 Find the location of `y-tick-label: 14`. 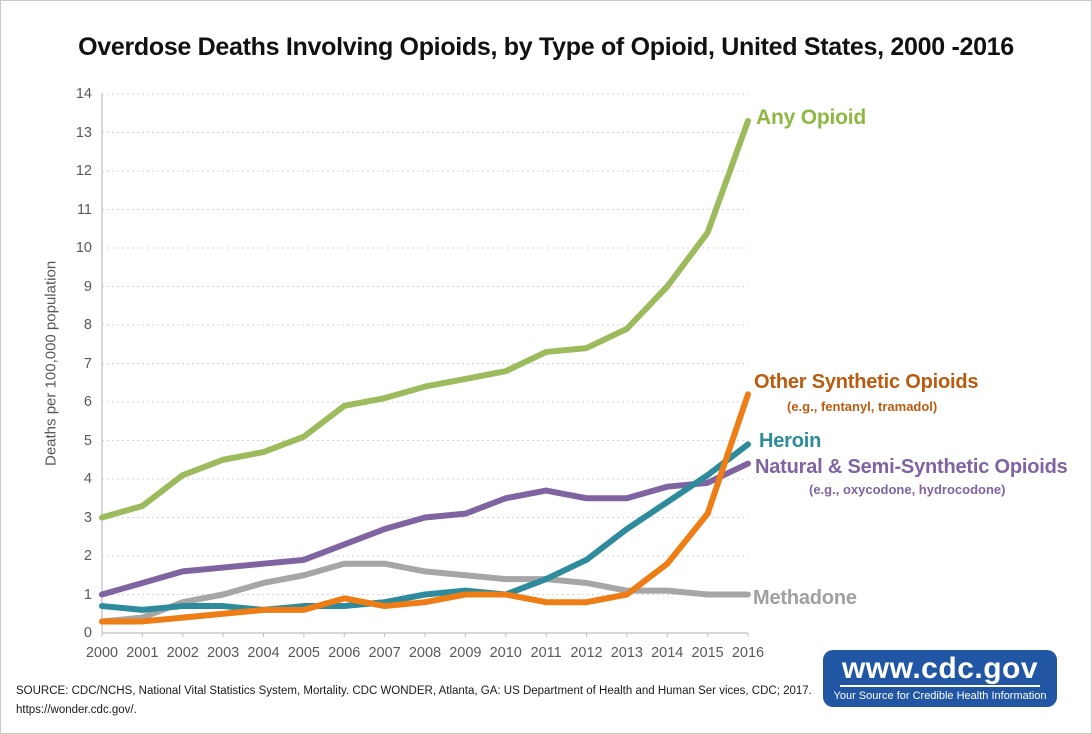

y-tick-label: 14 is located at coordinates (83, 94).